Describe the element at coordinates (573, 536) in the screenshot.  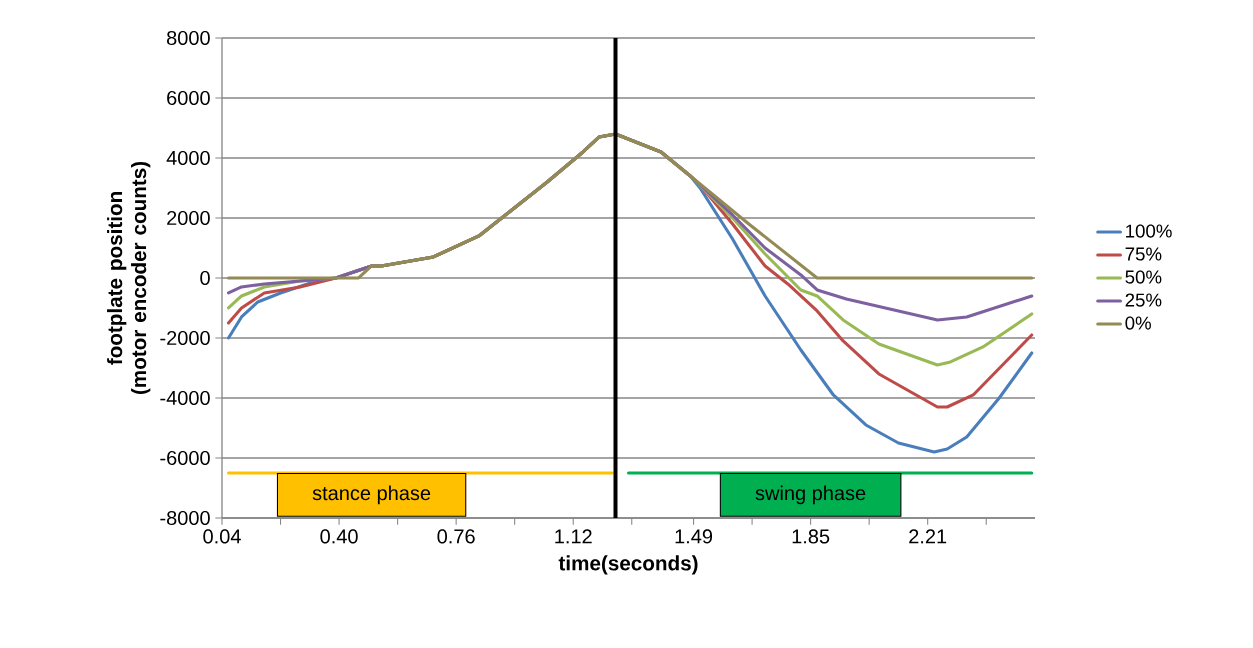
I see `x-tick-label: 1.12` at that location.